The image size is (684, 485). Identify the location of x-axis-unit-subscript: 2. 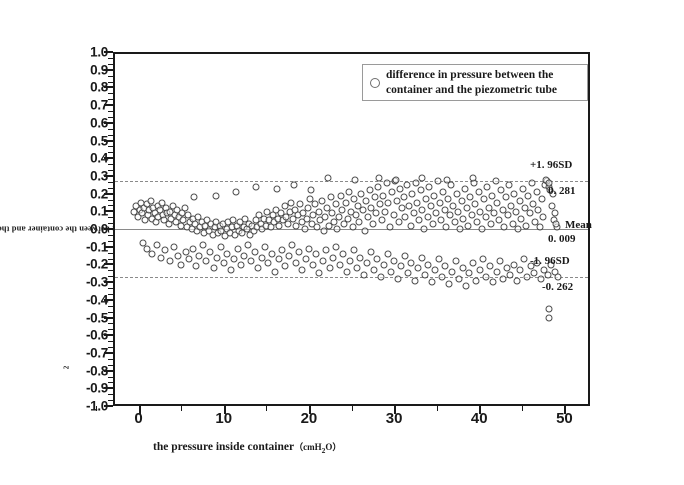
(323, 450).